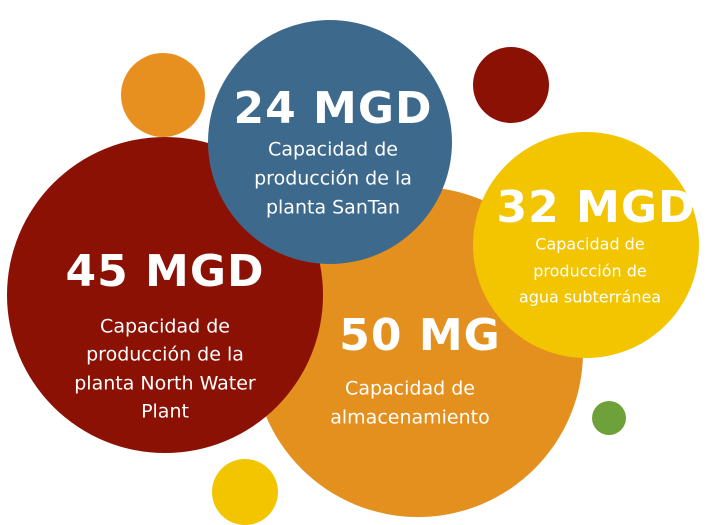 The width and height of the screenshot is (711, 525). What do you see at coordinates (333, 208) in the screenshot?
I see `bubble-description: planta SanTan` at bounding box center [333, 208].